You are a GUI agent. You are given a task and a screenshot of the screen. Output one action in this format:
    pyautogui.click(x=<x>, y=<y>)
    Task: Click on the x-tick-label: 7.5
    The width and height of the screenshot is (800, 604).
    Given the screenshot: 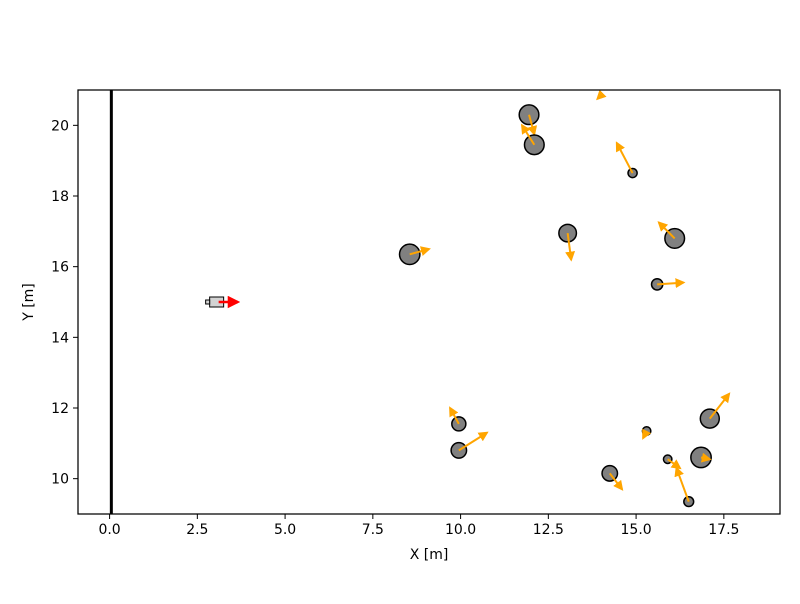 What is the action you would take?
    pyautogui.click(x=373, y=530)
    